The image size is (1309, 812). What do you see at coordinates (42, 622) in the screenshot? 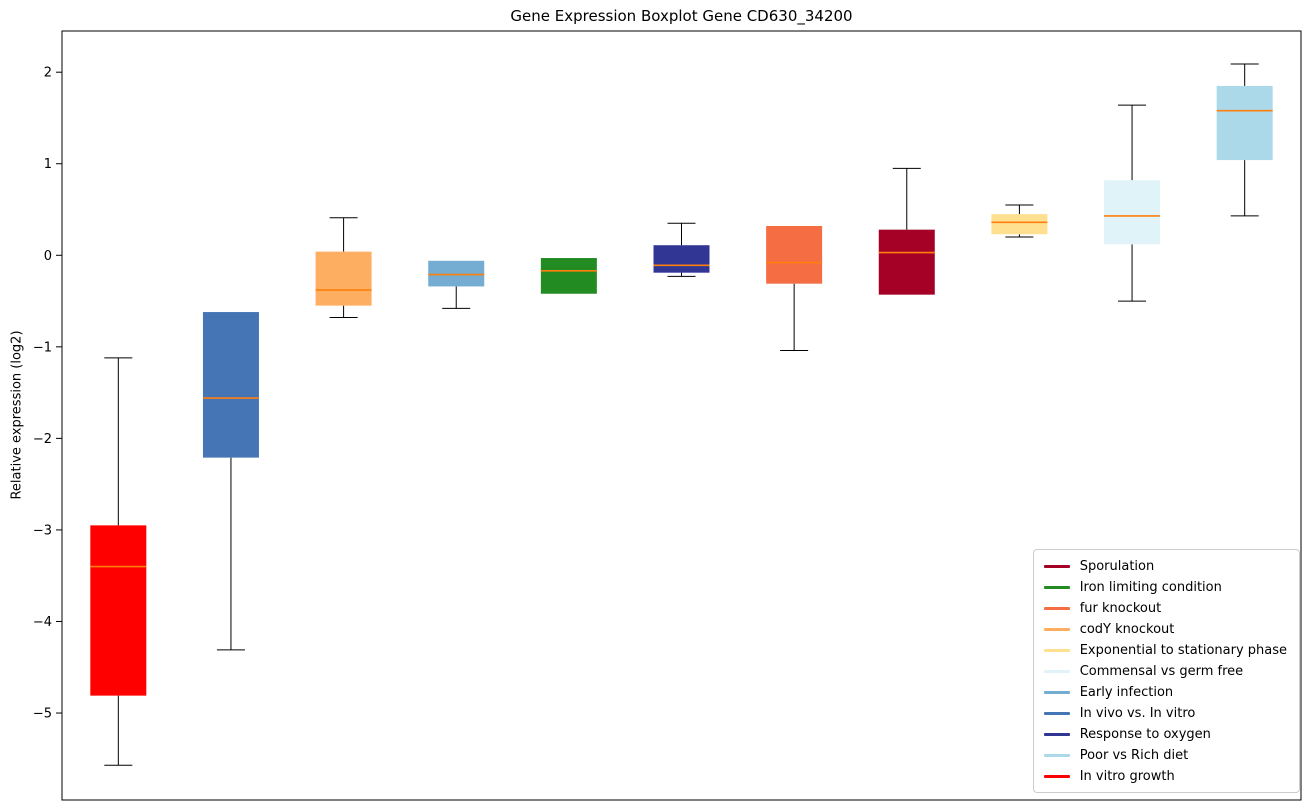
I see `y-tick-label: −4` at bounding box center [42, 622].